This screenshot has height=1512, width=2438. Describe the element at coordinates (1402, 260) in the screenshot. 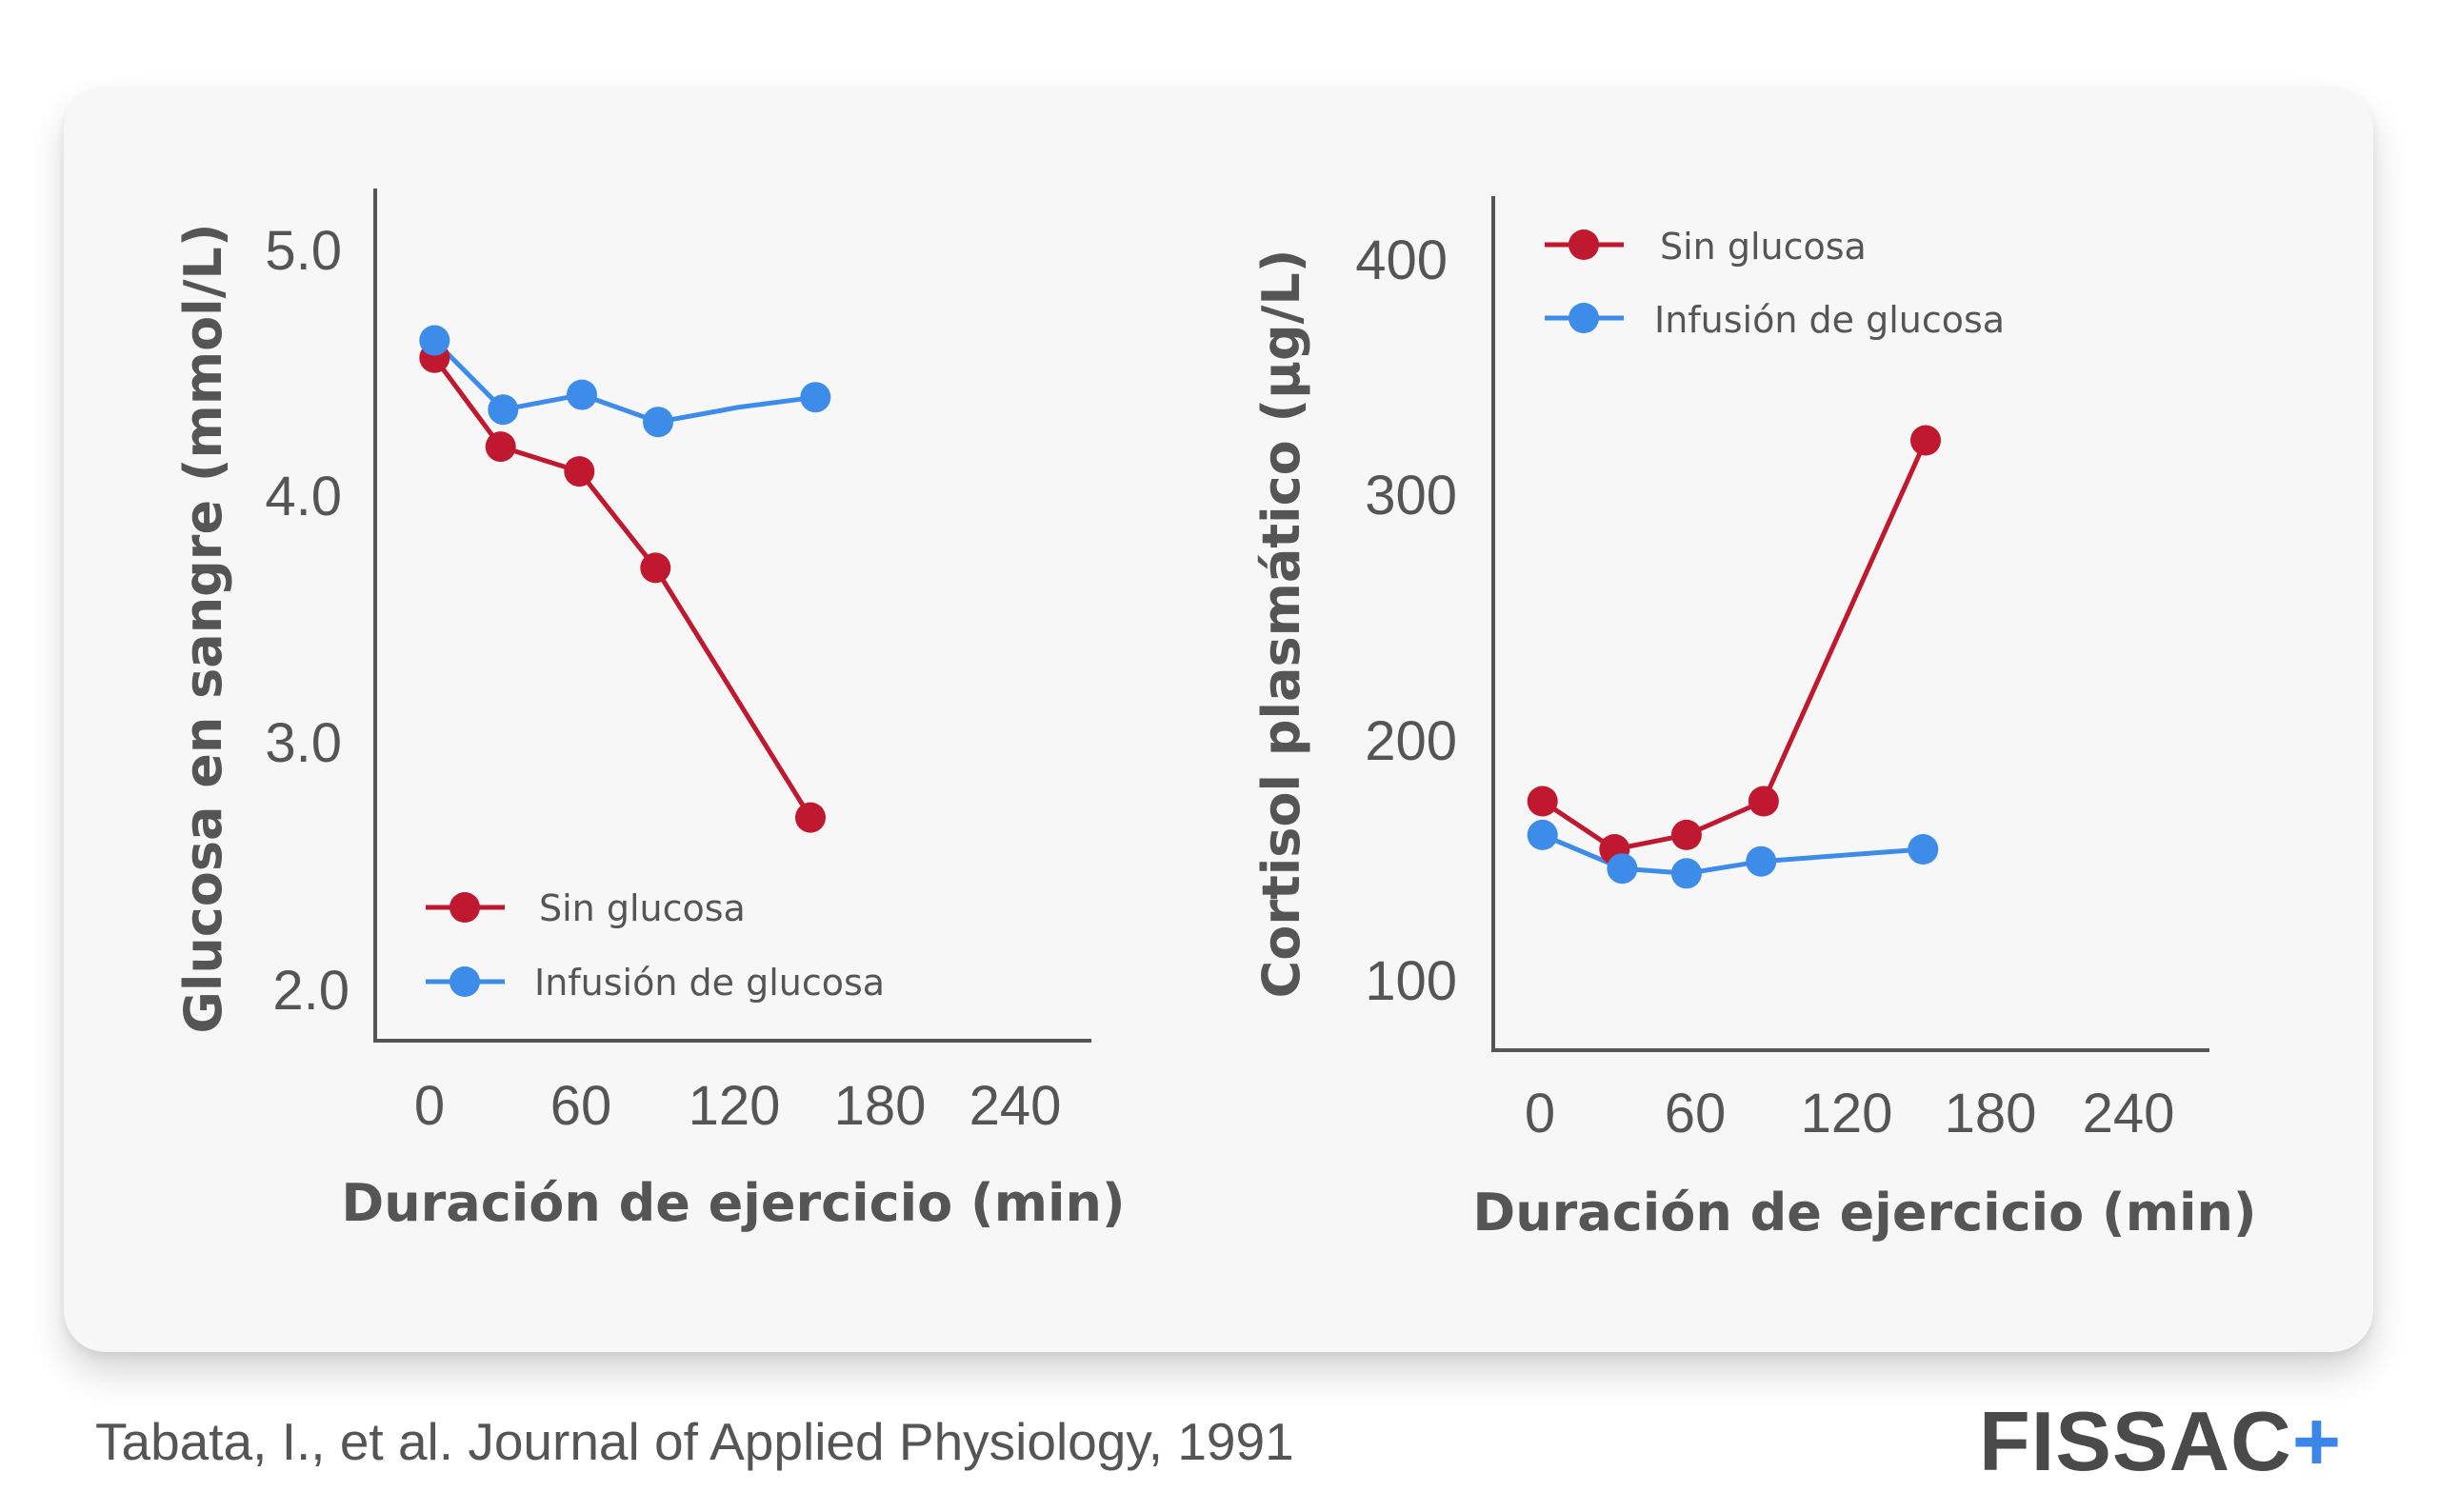

I see `cortisol-y-tick: 400` at that location.